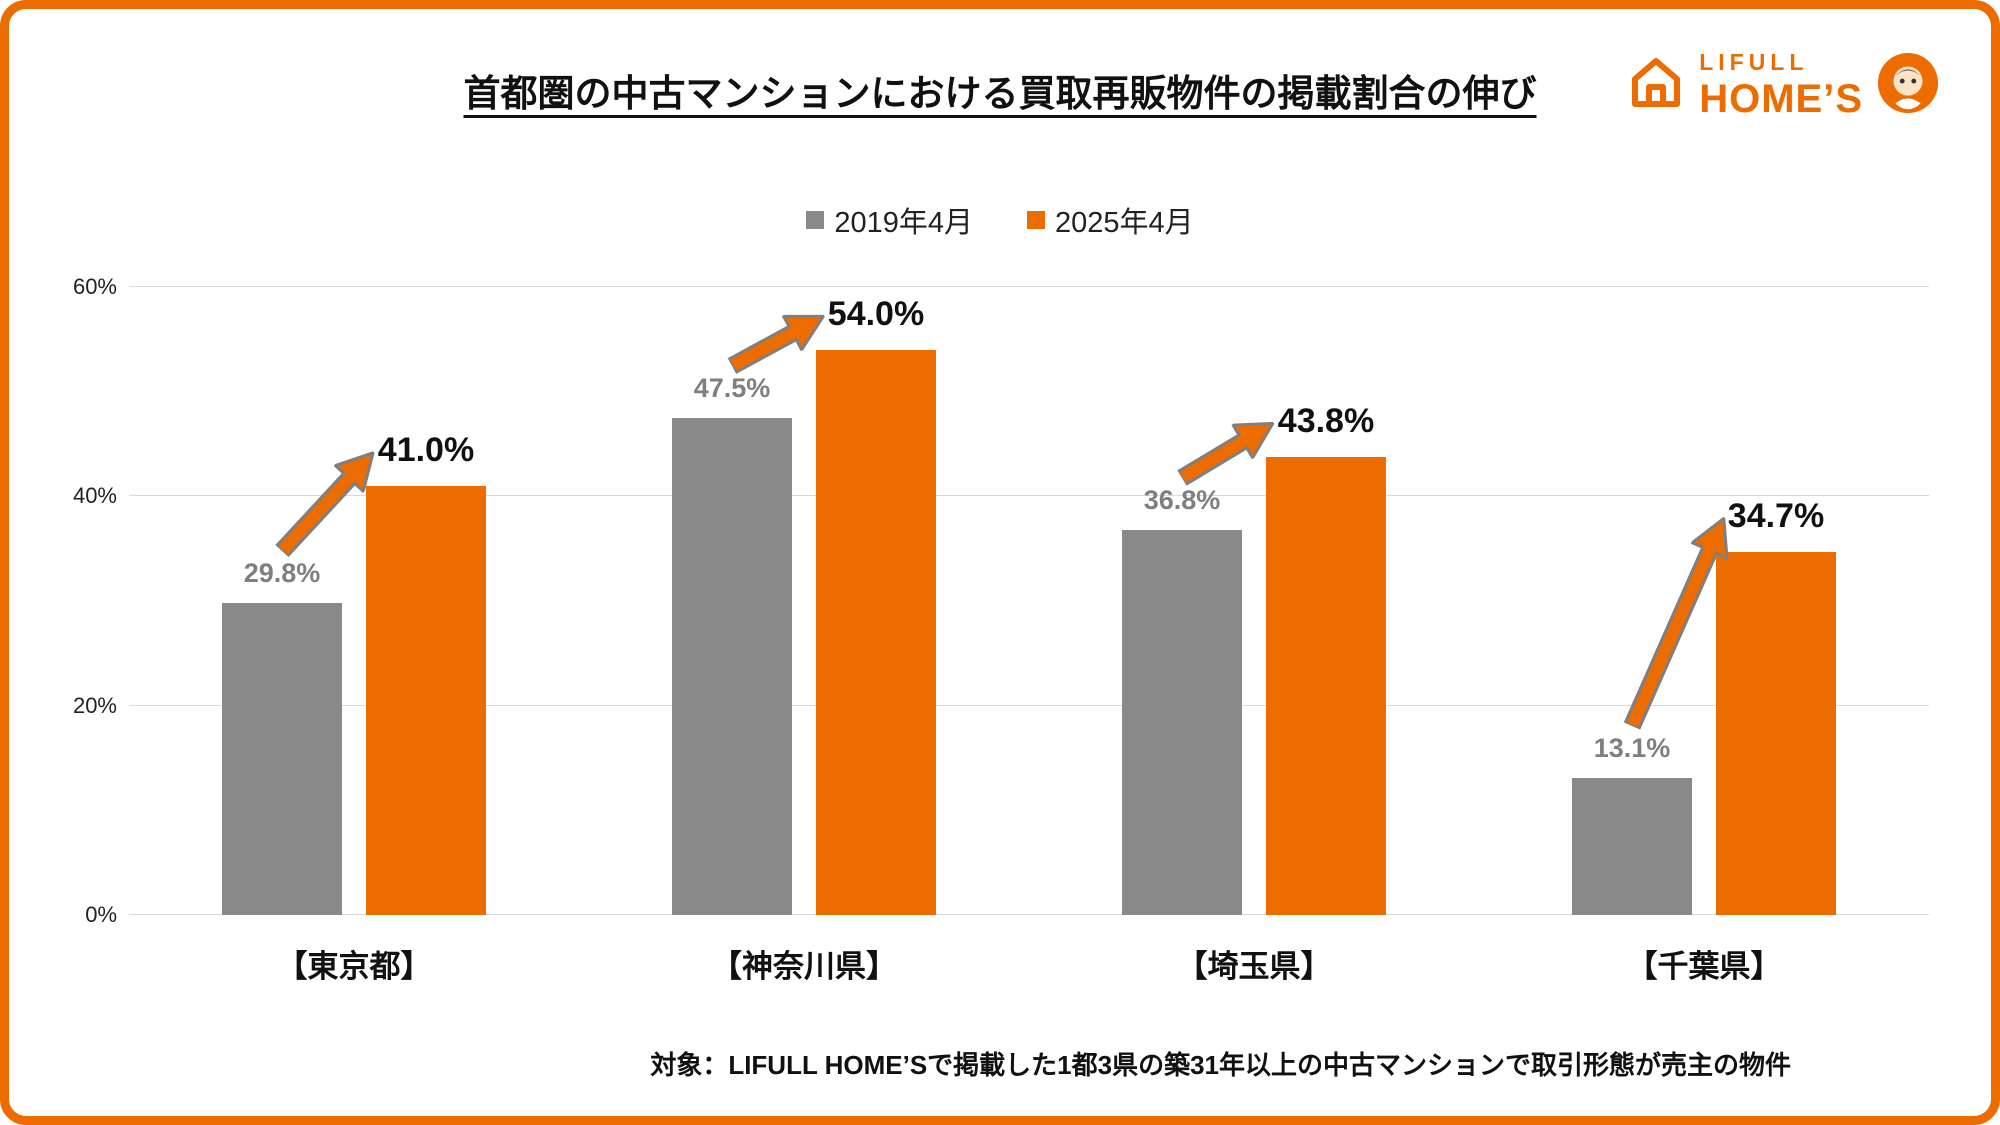  What do you see at coordinates (1781, 99) in the screenshot?
I see `logo-homes-text: HOME’S` at bounding box center [1781, 99].